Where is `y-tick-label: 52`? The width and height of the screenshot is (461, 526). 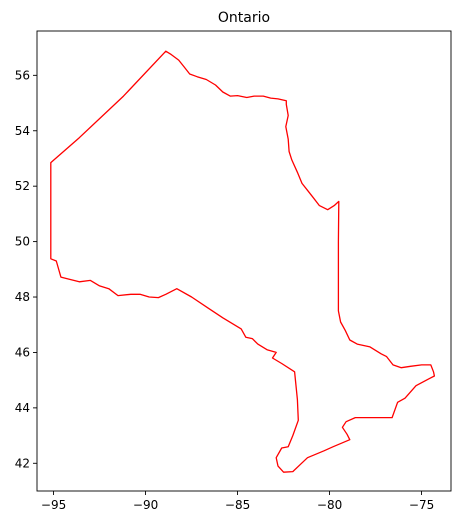
y-tick-label: 52 is located at coordinates (22, 186).